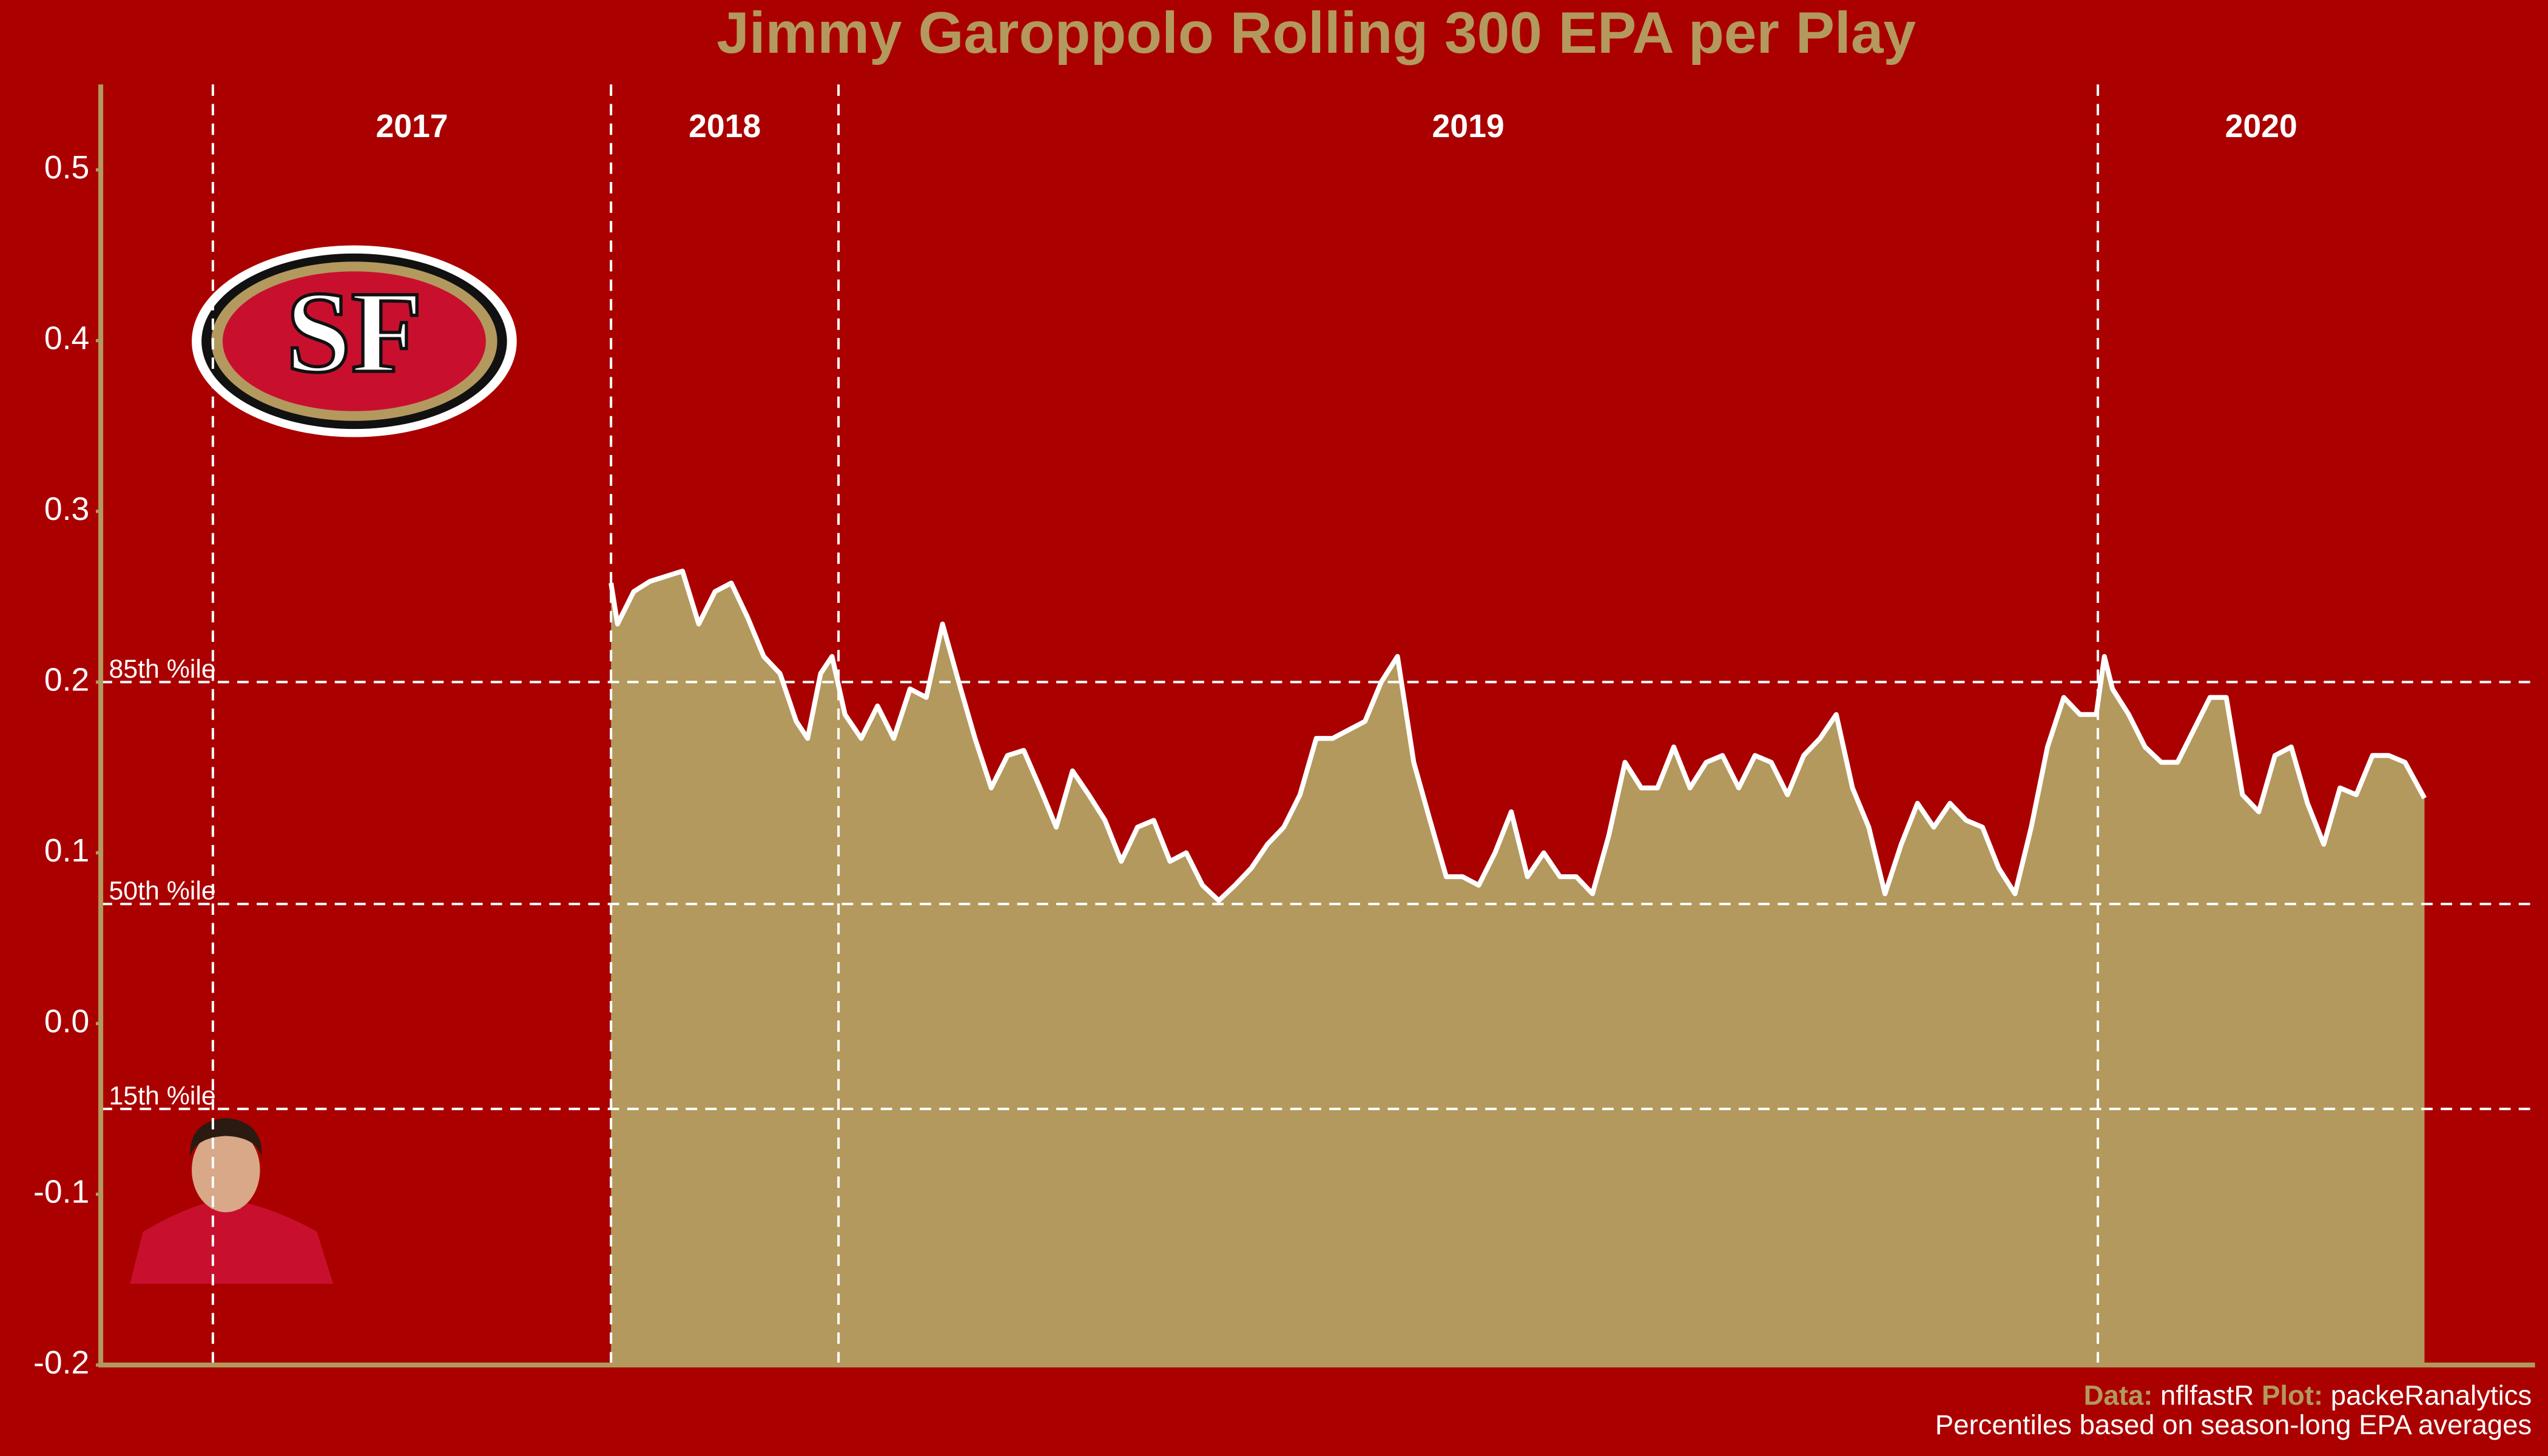 The height and width of the screenshot is (1456, 2548). I want to click on player-headshot, so click(232, 1200).